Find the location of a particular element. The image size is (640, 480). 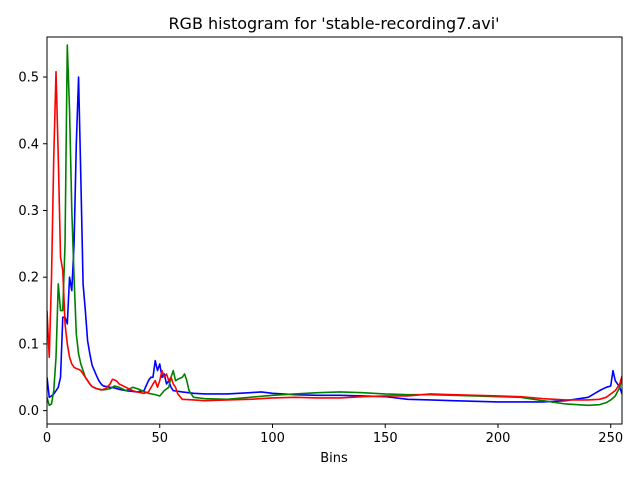

x-tick-label: 150 is located at coordinates (385, 438).